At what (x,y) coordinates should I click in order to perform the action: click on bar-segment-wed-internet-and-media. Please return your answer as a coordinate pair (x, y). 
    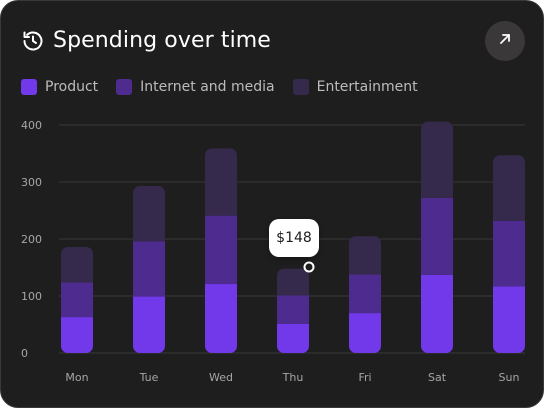
    Looking at the image, I should click on (221, 250).